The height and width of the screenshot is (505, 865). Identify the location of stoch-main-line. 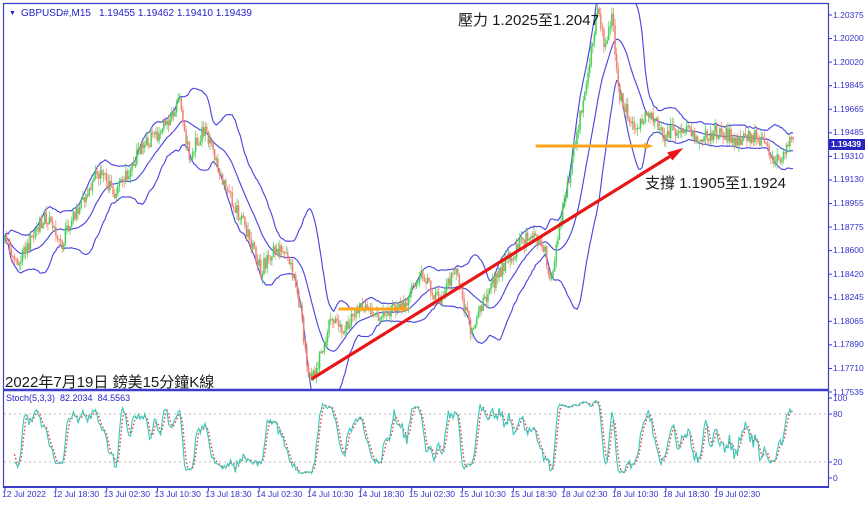
(404, 437).